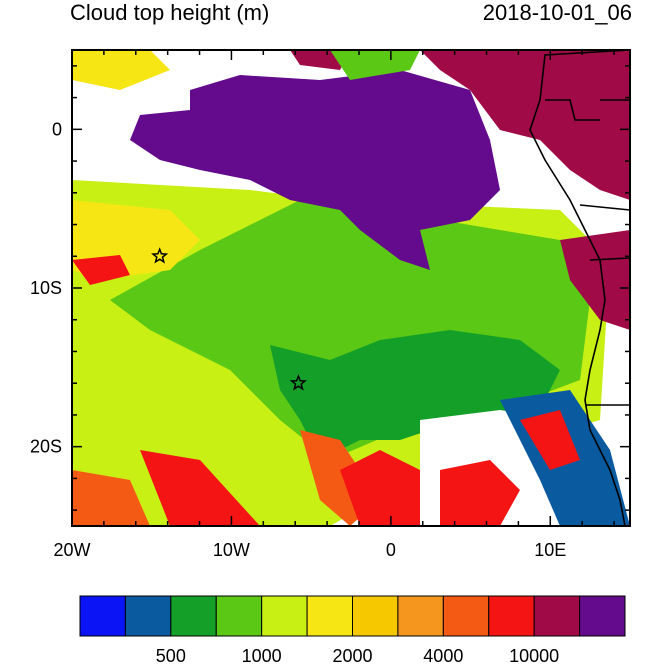 This screenshot has height=667, width=650. I want to click on colorbar-label: 2000, so click(352, 656).